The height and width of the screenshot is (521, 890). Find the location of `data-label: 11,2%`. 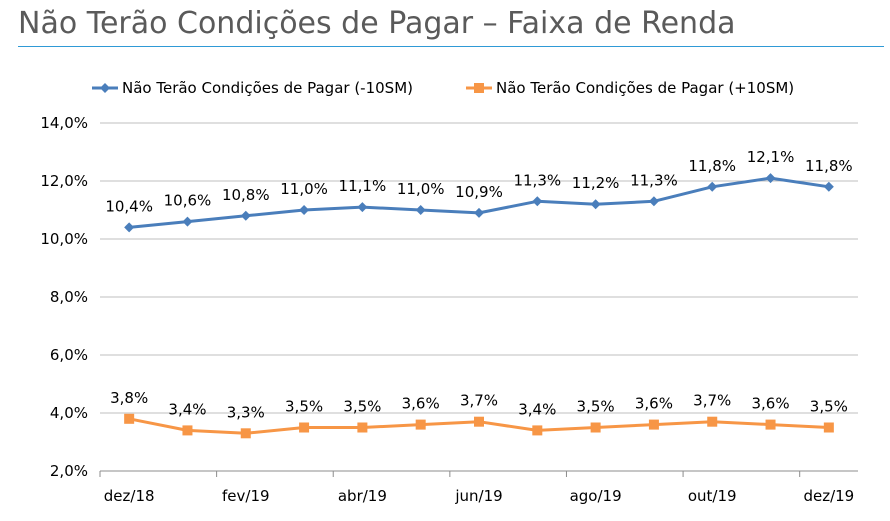

data-label: 11,2% is located at coordinates (596, 183).